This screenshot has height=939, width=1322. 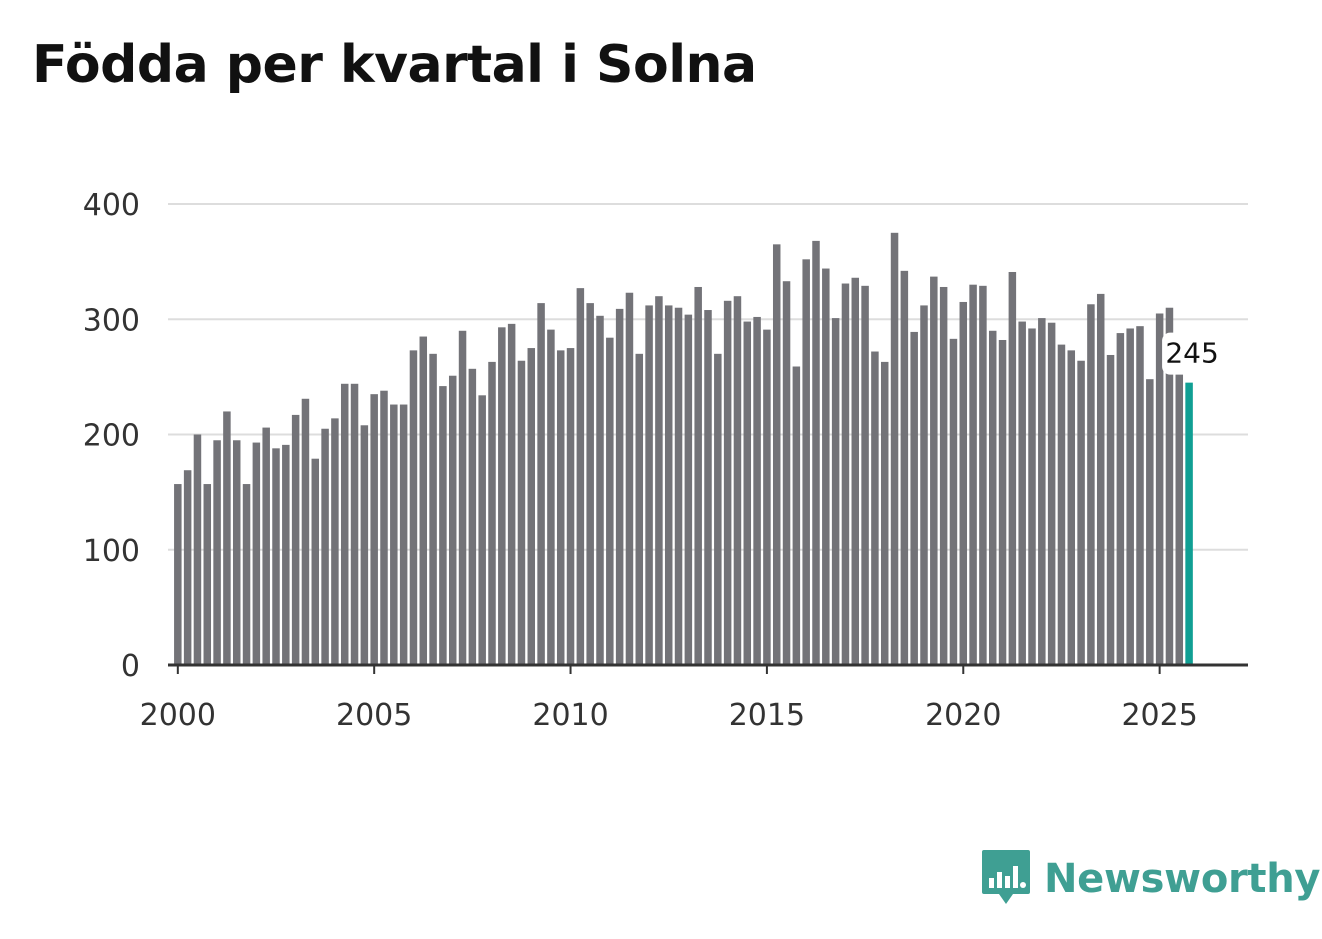 What do you see at coordinates (374, 715) in the screenshot?
I see `x-tick-label-2005: 2005` at bounding box center [374, 715].